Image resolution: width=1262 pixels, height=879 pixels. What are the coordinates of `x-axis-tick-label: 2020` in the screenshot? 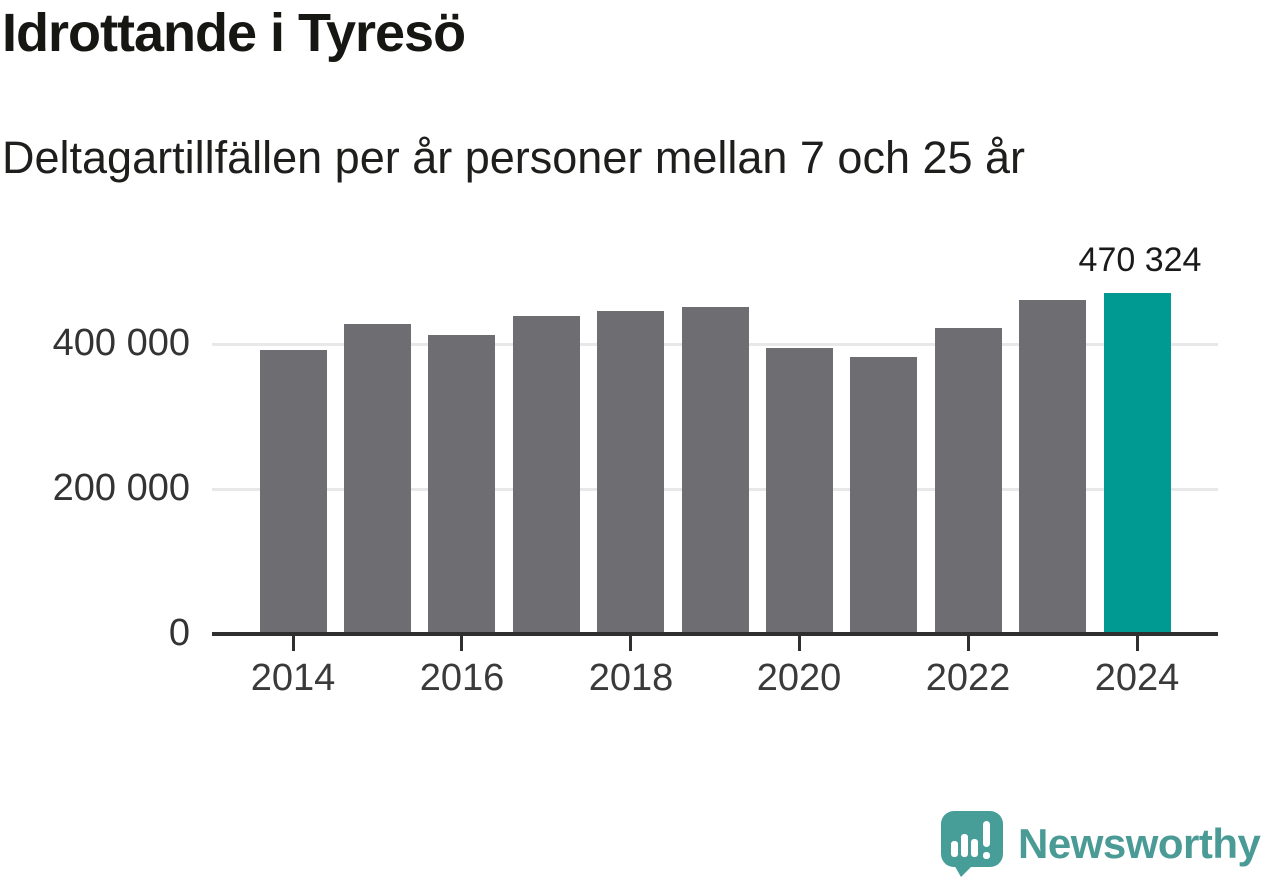 It's located at (799, 678).